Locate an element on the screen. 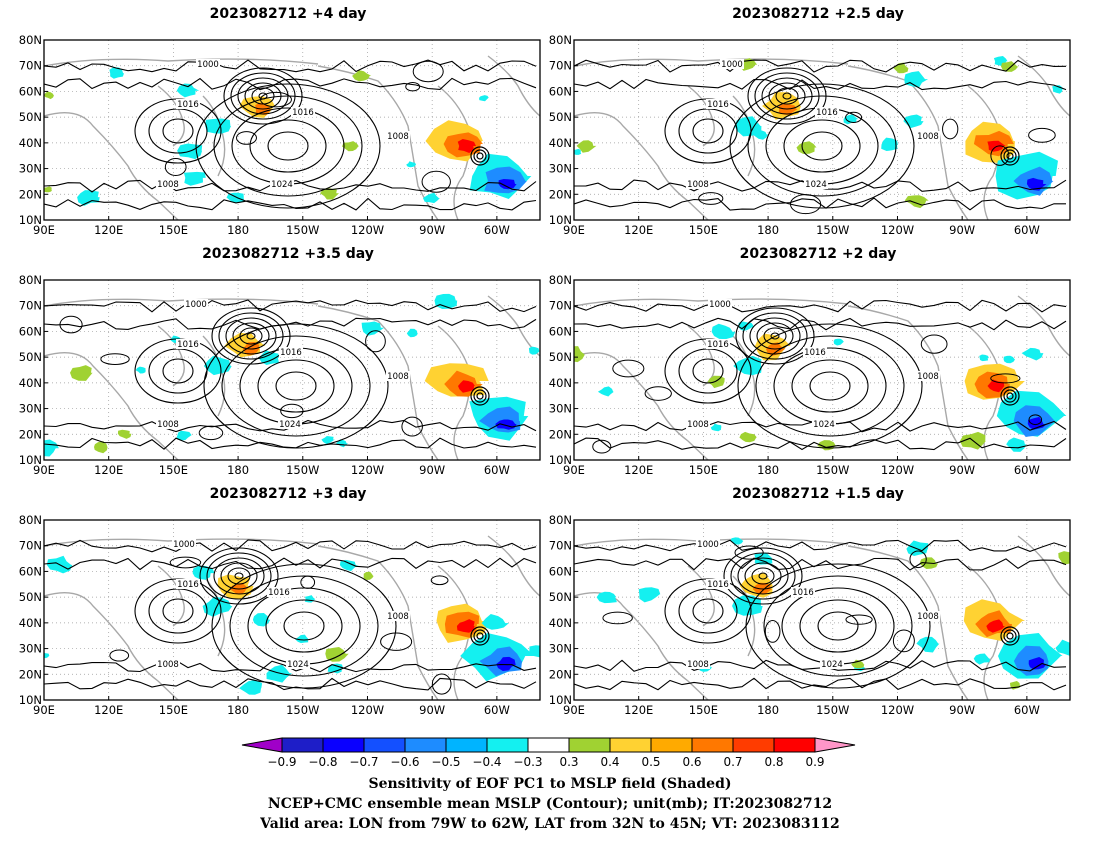 The height and width of the screenshot is (850, 1100). colorbar-tick-label: 0.5 is located at coordinates (650, 761).